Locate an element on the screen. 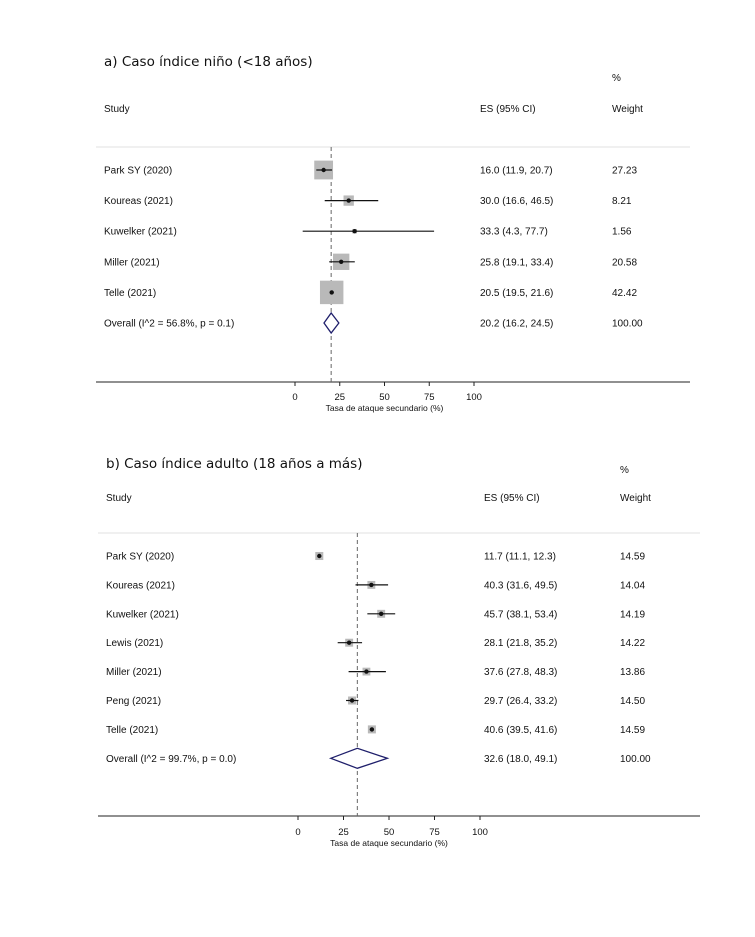 The width and height of the screenshot is (755, 937). panel-a-weight-value: 8.21 is located at coordinates (622, 201).